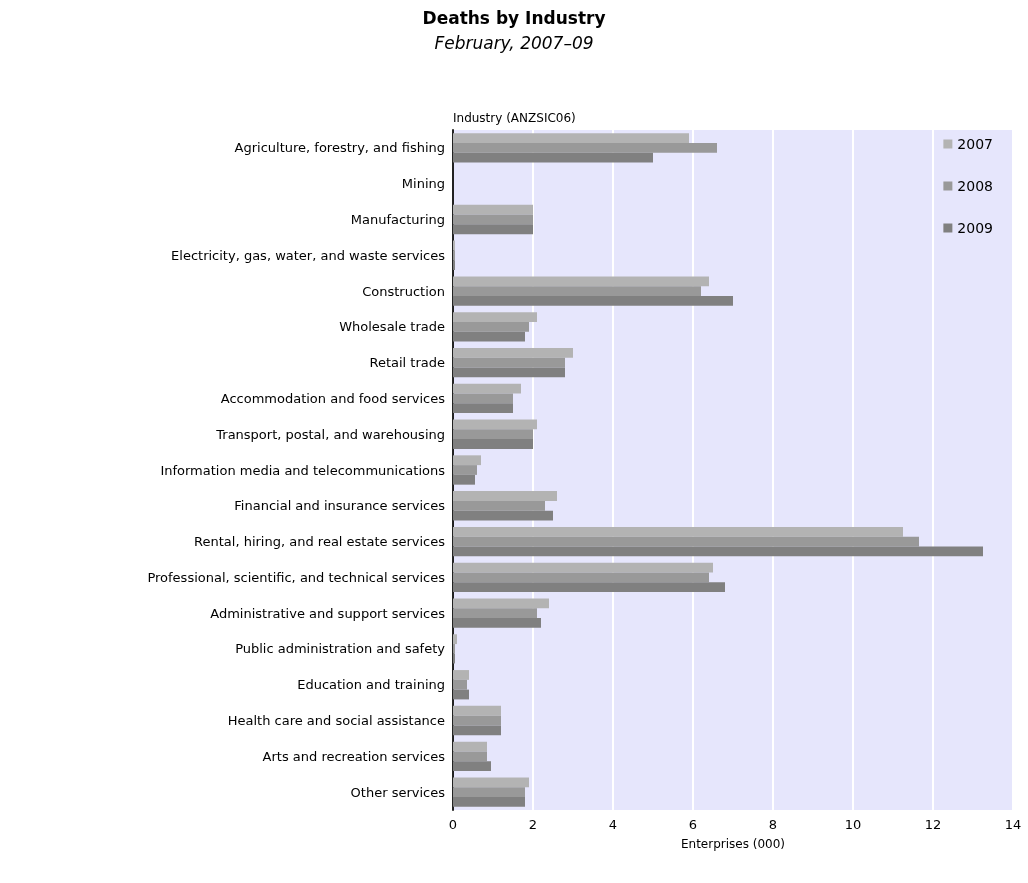 The height and width of the screenshot is (883, 1028). What do you see at coordinates (340, 649) in the screenshot?
I see `y-tick-label: Public administration and safety` at bounding box center [340, 649].